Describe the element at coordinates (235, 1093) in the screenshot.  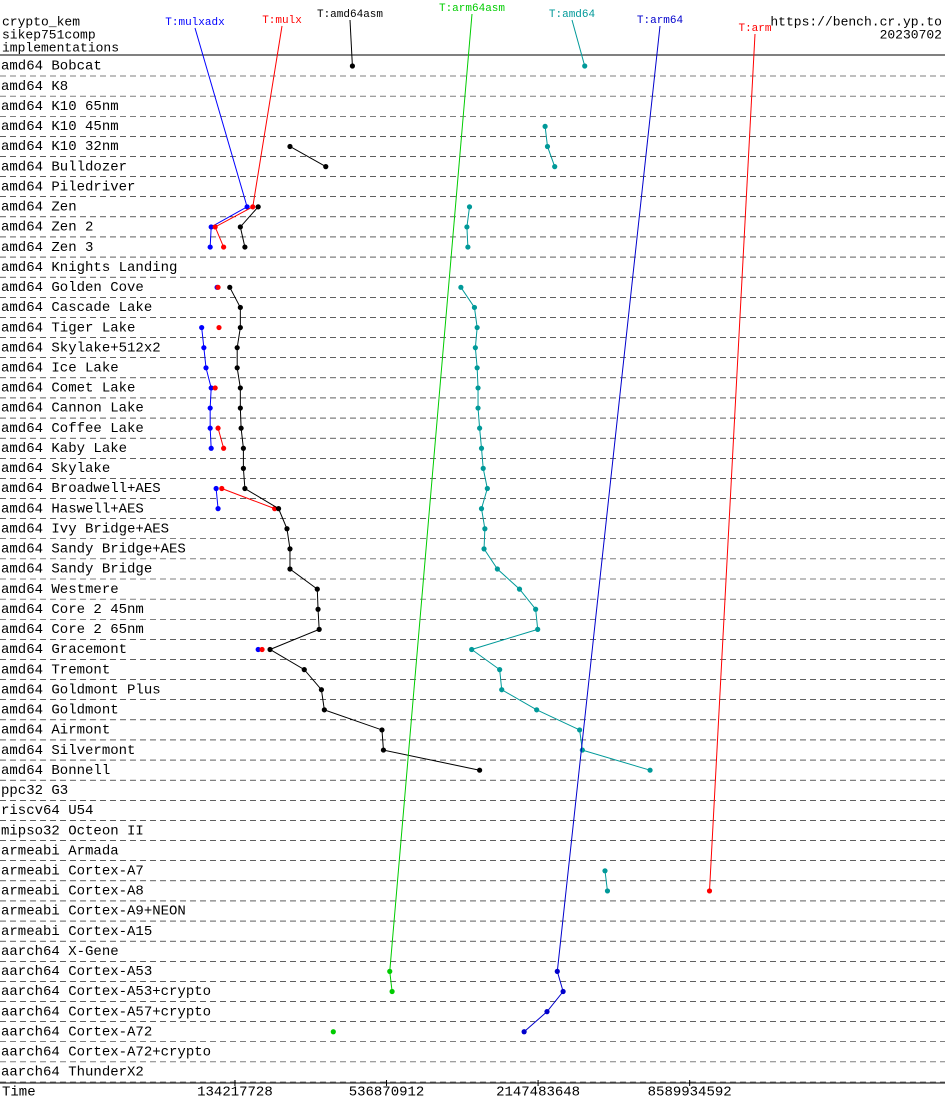
I see `x-tick-label: 134217728` at that location.